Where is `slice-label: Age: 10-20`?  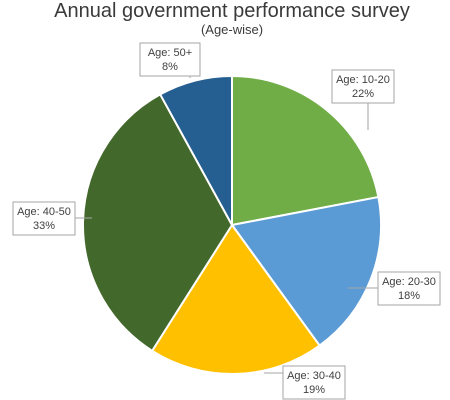
slice-label: Age: 10-20 is located at coordinates (363, 80).